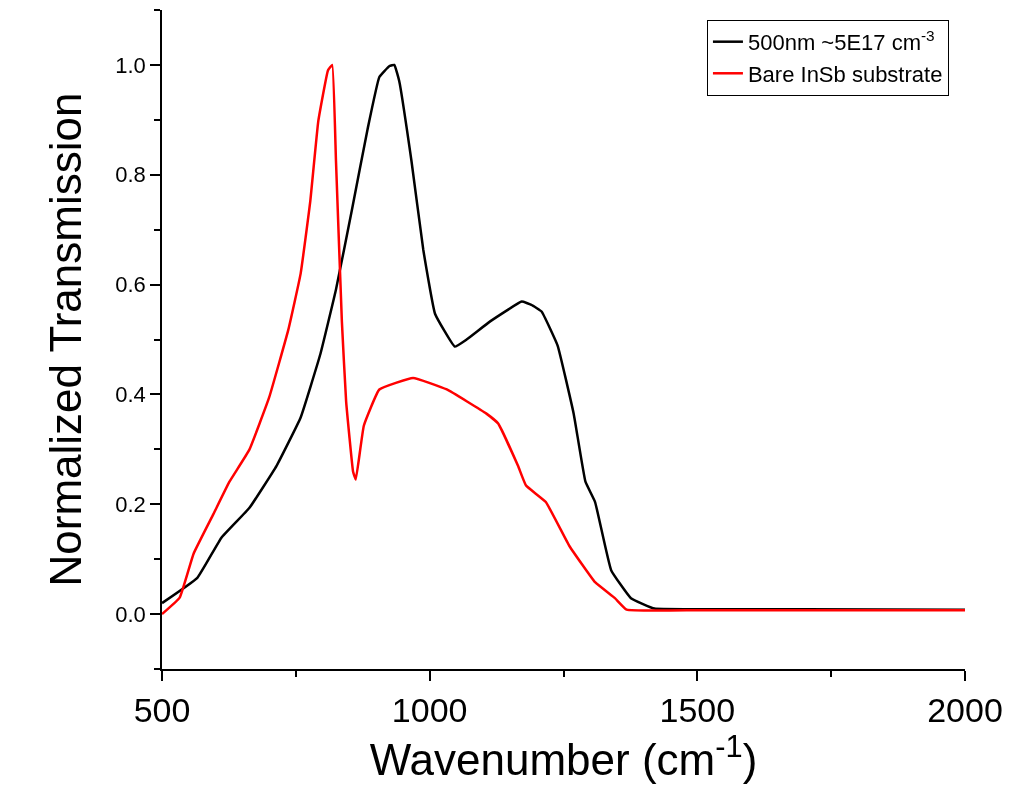  I want to click on y-tick-label: 1.0, so click(130, 65).